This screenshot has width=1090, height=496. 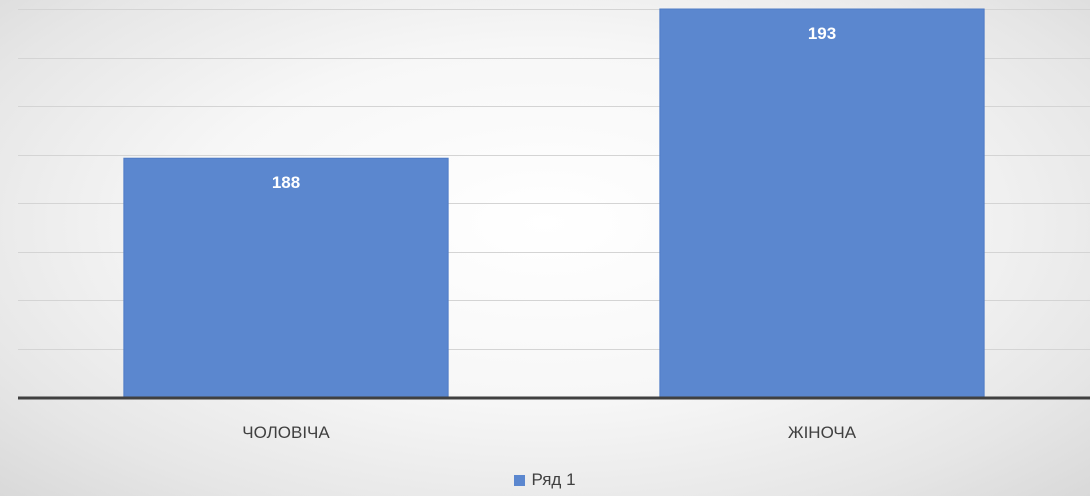 I want to click on legend: Ряд 1, so click(x=545, y=480).